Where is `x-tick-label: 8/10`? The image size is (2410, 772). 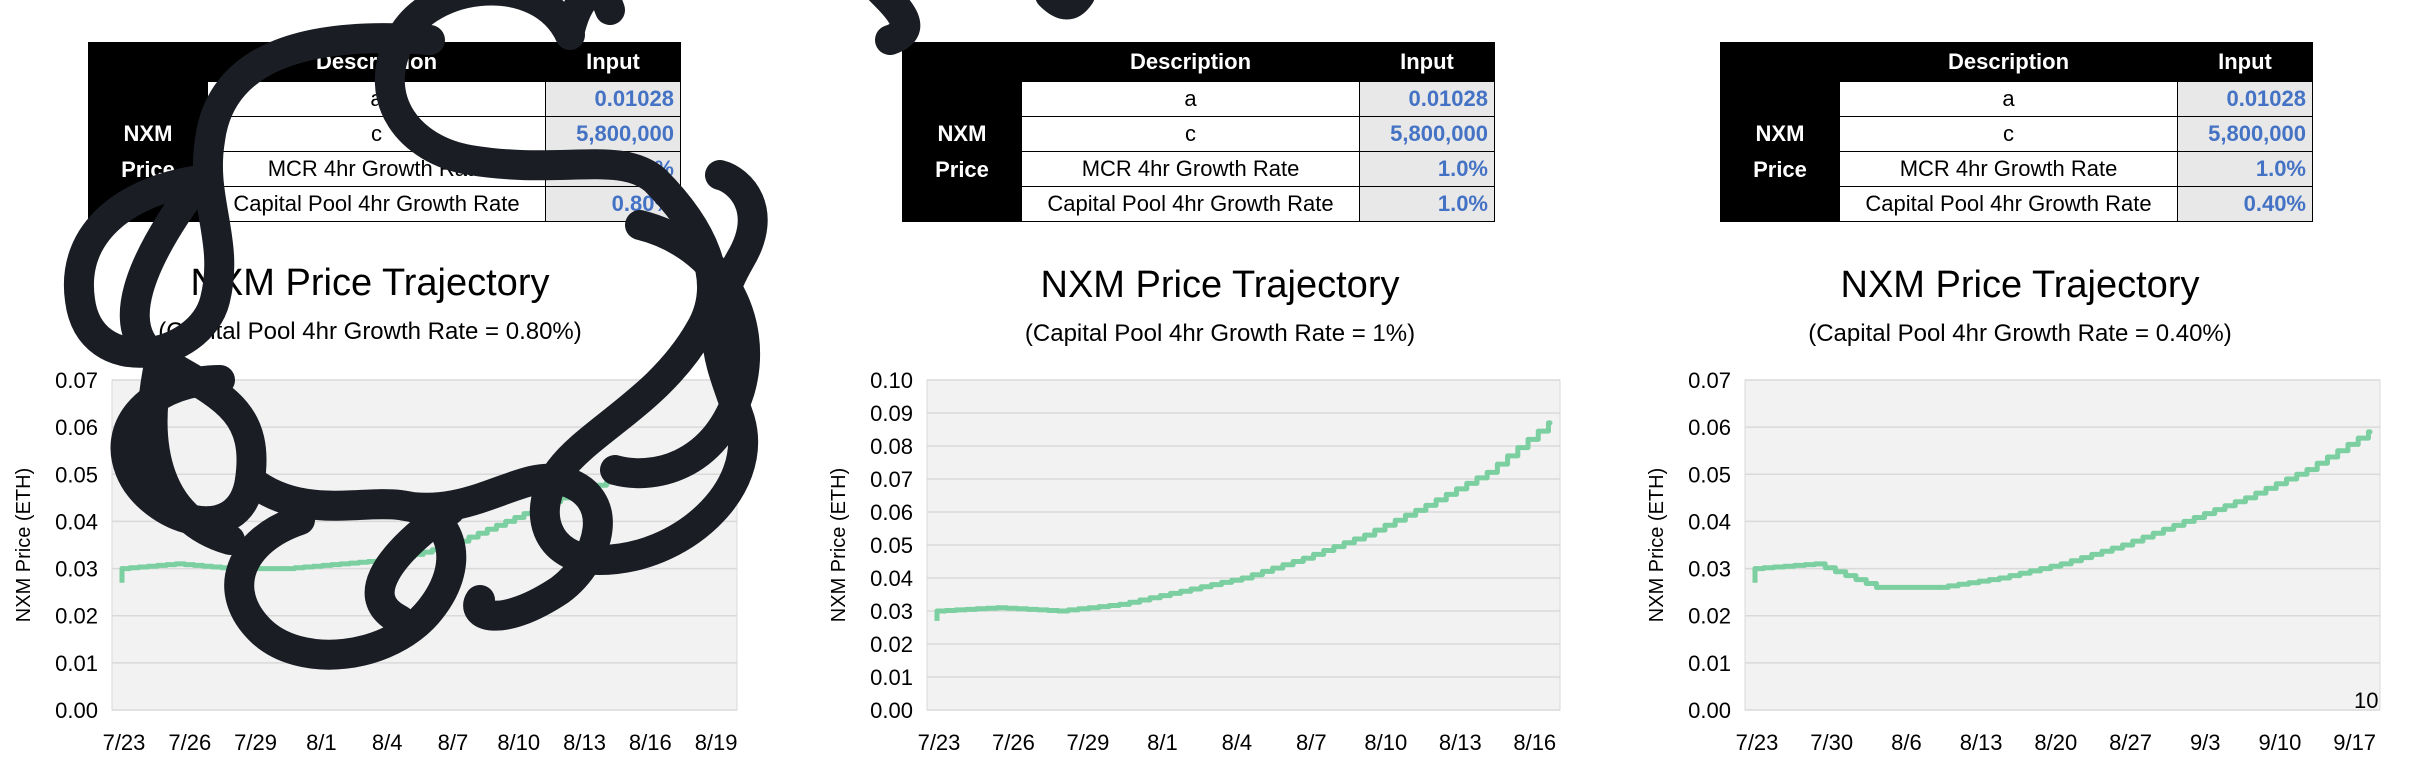
x-tick-label: 8/10 is located at coordinates (1385, 742).